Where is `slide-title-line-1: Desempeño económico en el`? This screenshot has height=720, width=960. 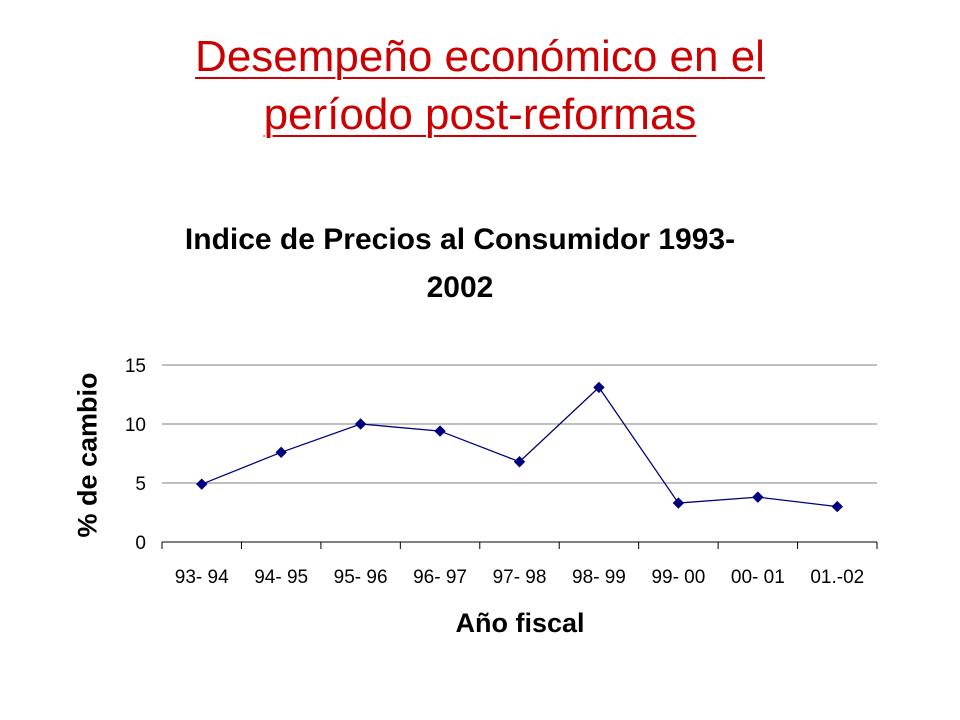
slide-title-line-1: Desempeño económico en el is located at coordinates (480, 56).